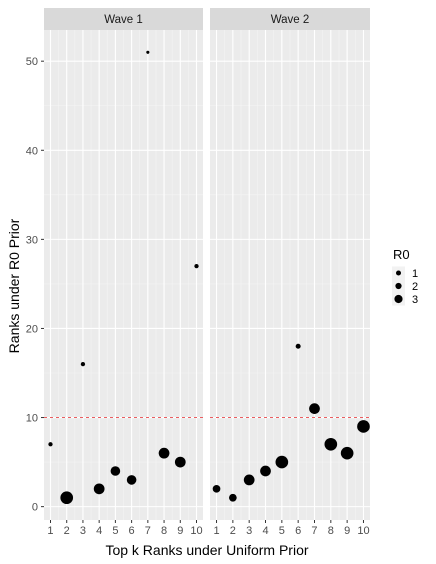 The width and height of the screenshot is (436, 564). Describe the element at coordinates (405, 276) in the screenshot. I see `legend: R0 123` at that location.